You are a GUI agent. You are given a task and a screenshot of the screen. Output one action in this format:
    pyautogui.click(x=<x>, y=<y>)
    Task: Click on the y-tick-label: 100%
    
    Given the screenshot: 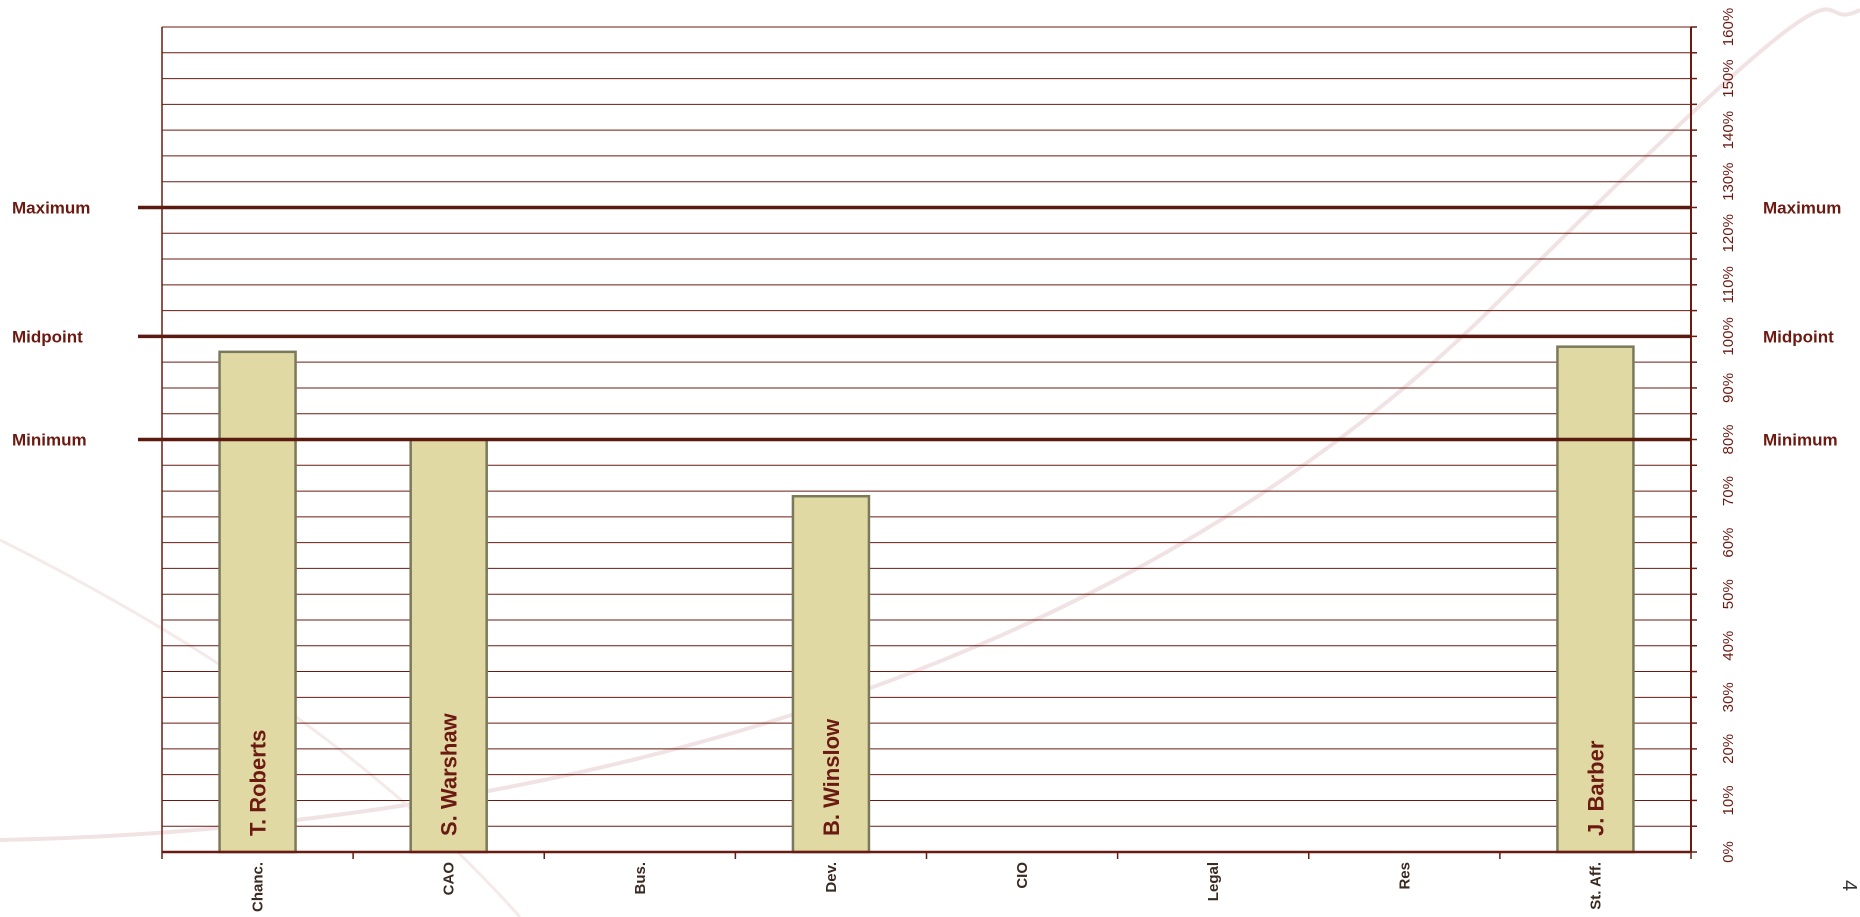 What is the action you would take?
    pyautogui.click(x=1728, y=336)
    